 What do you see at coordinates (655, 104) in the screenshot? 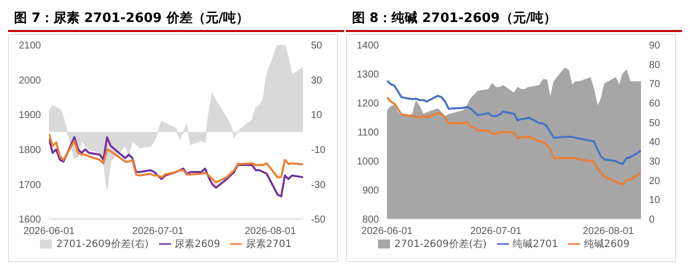
I see `y2-tick-label: 60` at bounding box center [655, 104].